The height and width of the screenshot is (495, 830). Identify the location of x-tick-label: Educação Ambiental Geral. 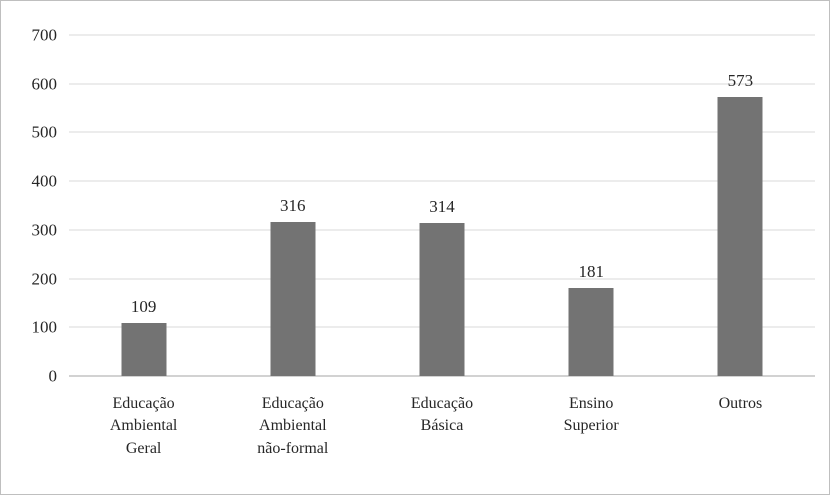
(143, 426).